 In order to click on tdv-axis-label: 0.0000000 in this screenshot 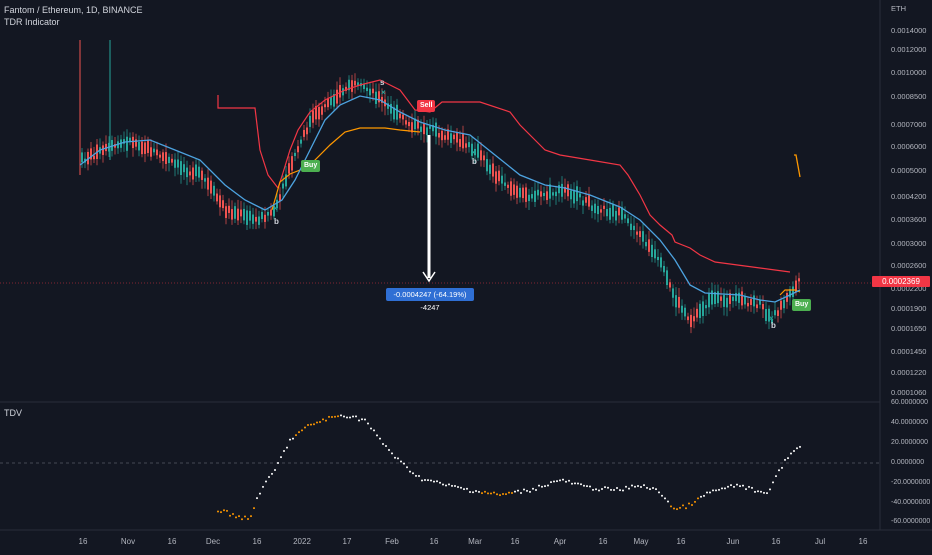, I will do `click(907, 462)`.